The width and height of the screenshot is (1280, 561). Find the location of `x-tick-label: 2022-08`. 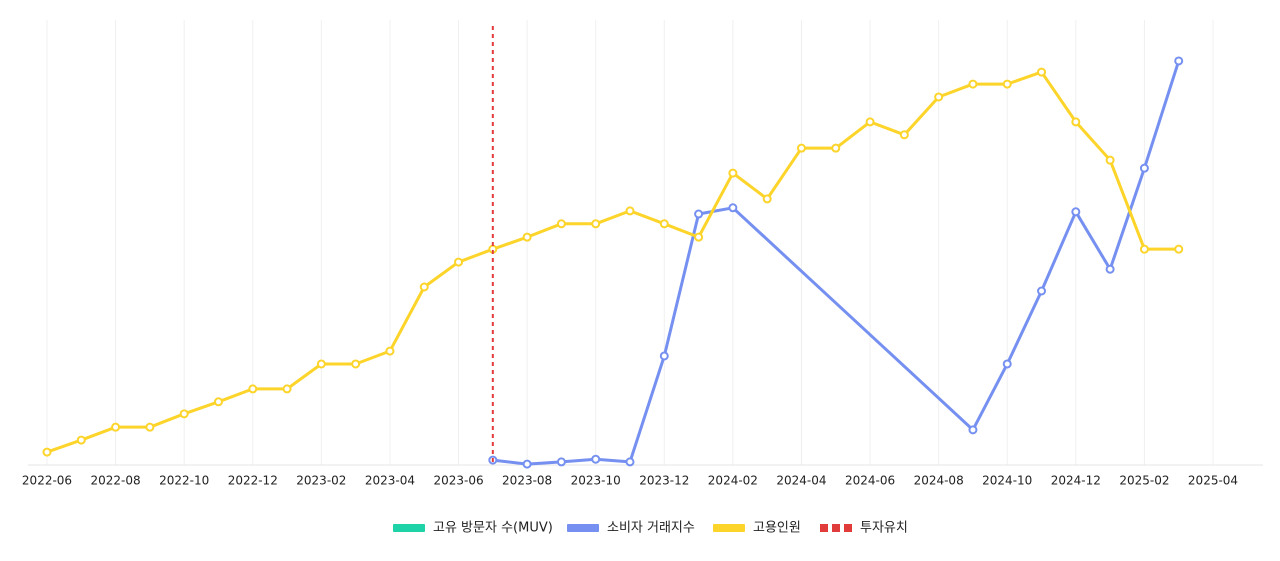

x-tick-label: 2022-08 is located at coordinates (116, 481).